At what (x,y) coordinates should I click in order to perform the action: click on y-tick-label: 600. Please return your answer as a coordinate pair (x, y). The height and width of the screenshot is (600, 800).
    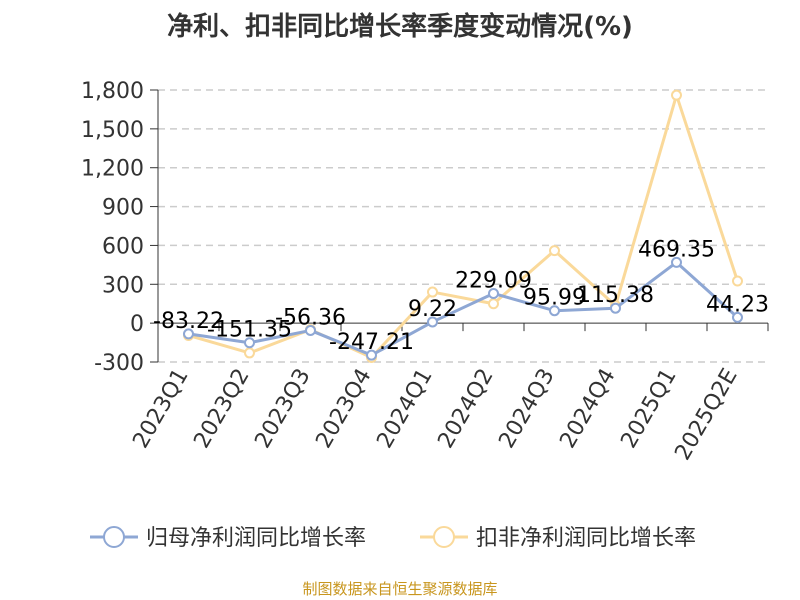
    Looking at the image, I should click on (123, 246).